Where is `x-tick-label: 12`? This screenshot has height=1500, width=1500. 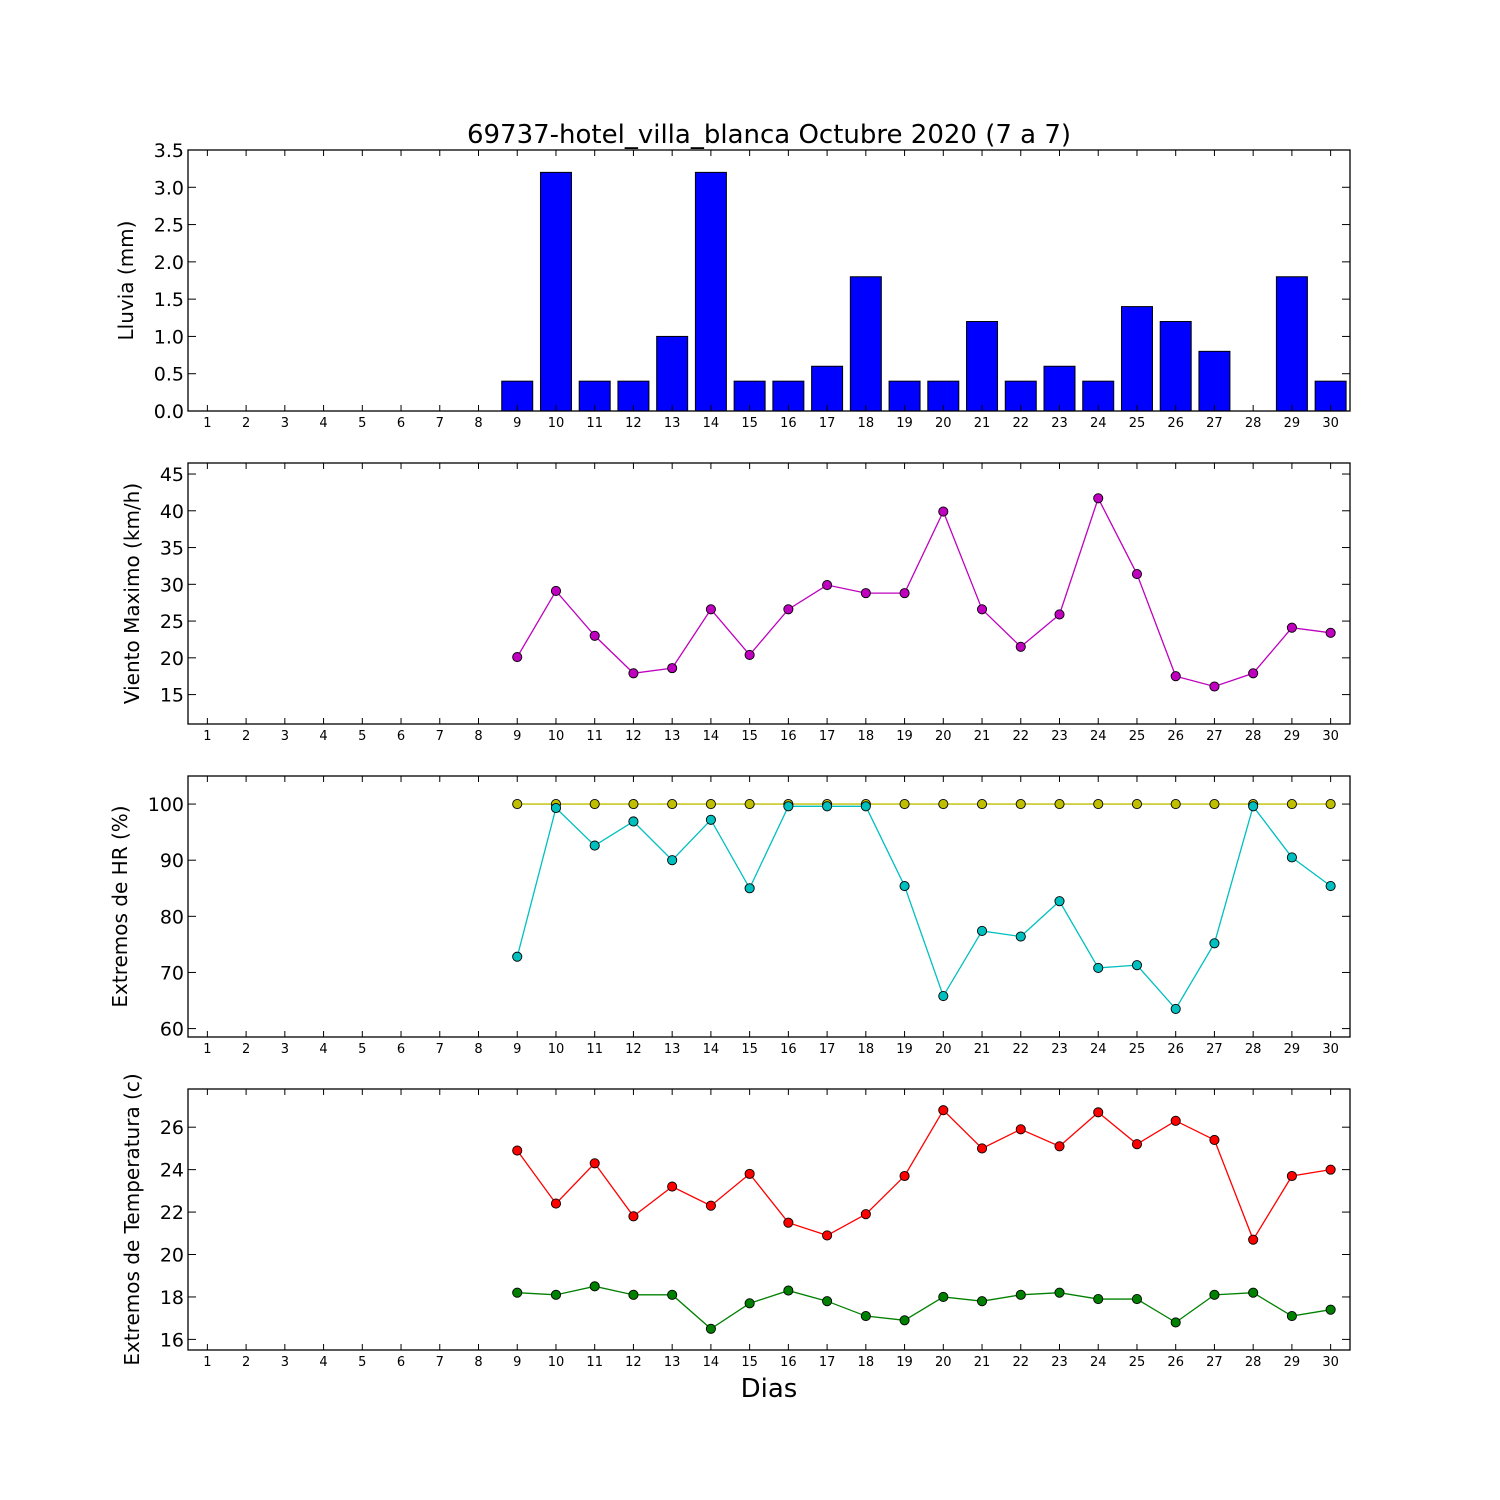 x-tick-label: 12 is located at coordinates (633, 423).